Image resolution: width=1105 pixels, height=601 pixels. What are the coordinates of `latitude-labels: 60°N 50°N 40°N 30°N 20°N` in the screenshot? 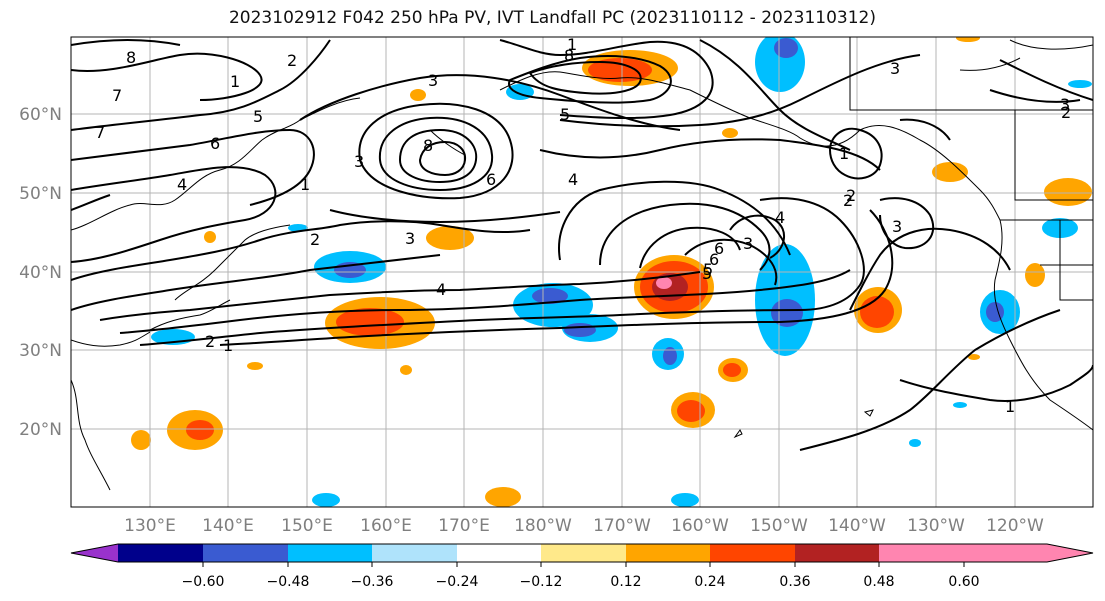 It's located at (40, 272).